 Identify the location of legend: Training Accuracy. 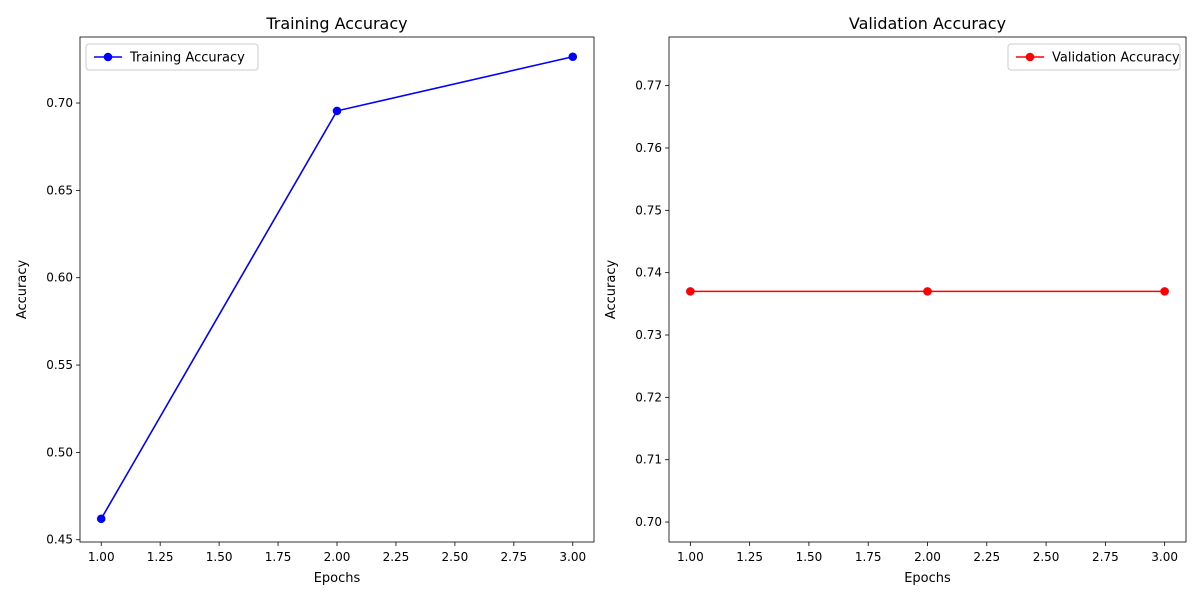
(172, 57).